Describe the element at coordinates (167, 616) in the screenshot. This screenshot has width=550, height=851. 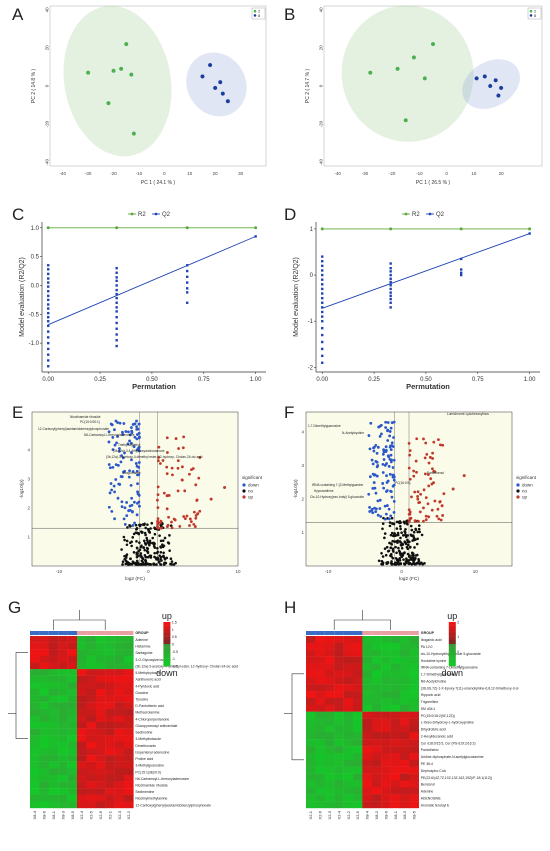
I see `colorbar-top-label: up` at that location.